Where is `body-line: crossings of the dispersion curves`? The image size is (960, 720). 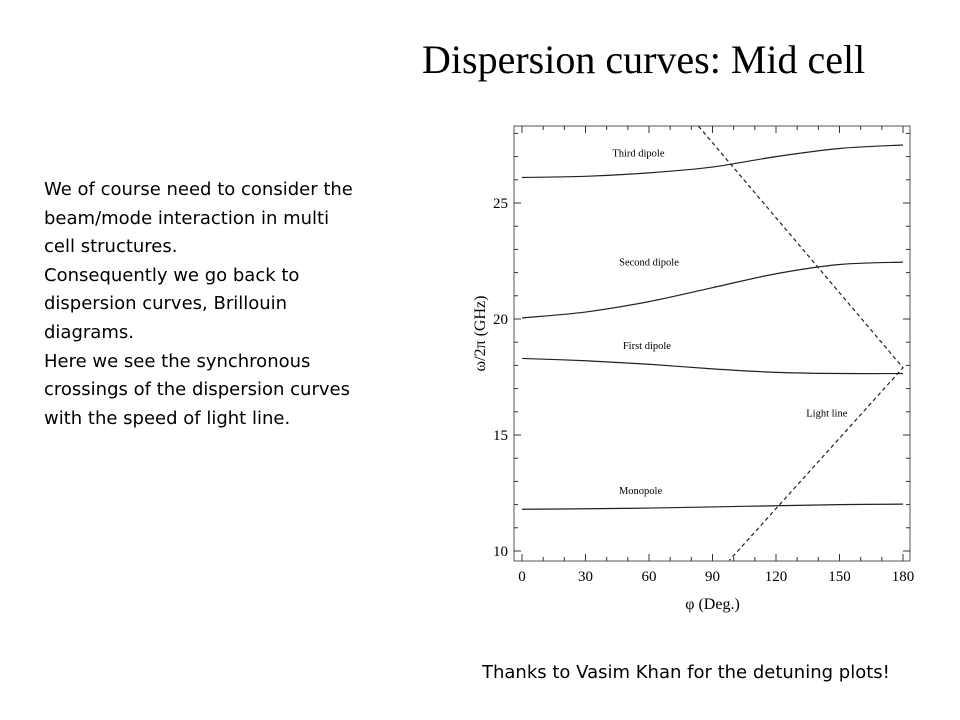 body-line: crossings of the dispersion curves is located at coordinates (197, 390).